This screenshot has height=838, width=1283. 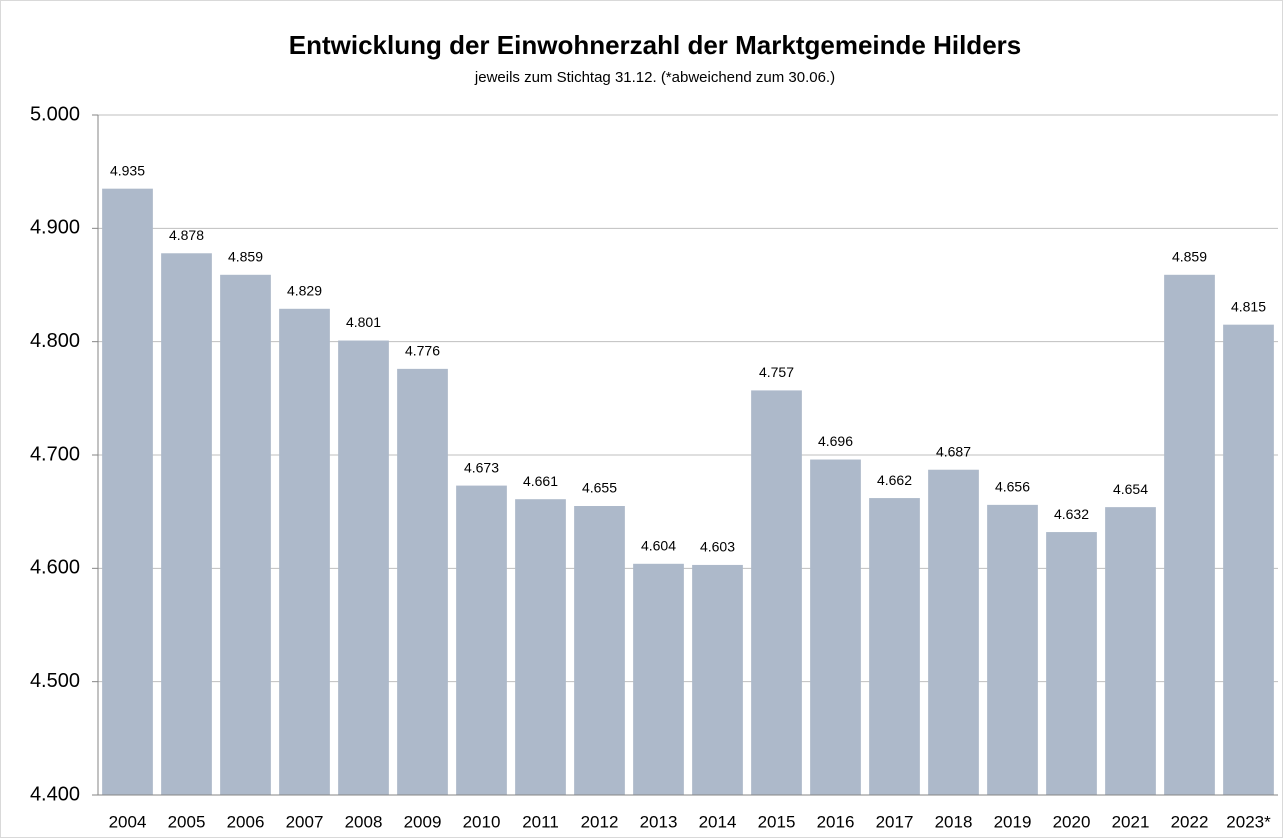 I want to click on value-label: 4.815, so click(x=1248, y=306).